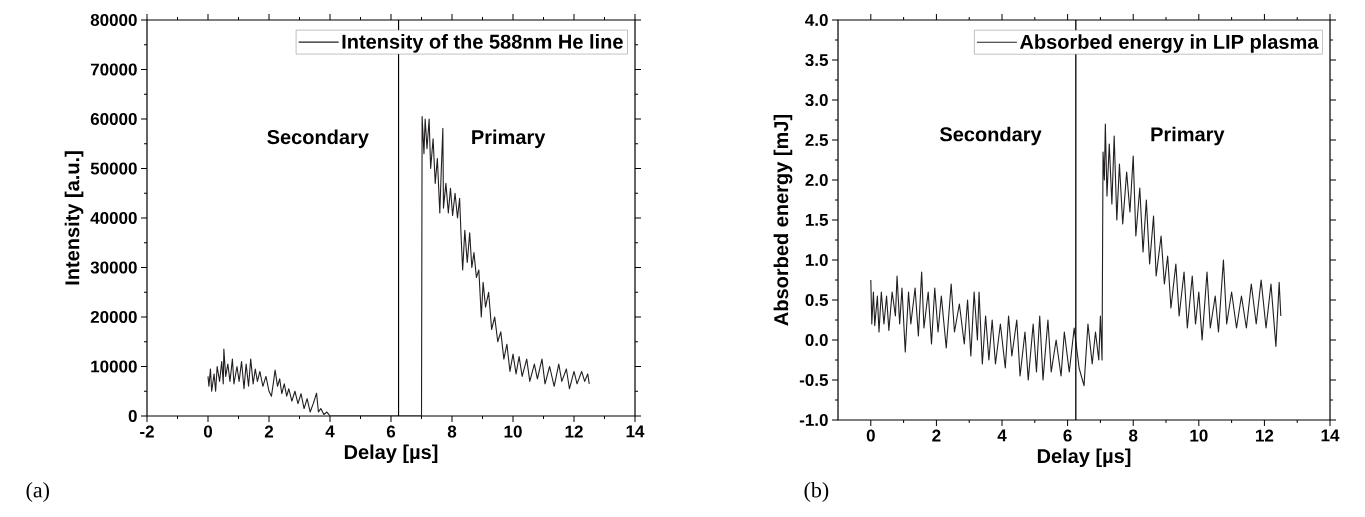 This screenshot has width=1365, height=517. I want to click on legend-label: Intensity of the 588nm He line, so click(482, 43).